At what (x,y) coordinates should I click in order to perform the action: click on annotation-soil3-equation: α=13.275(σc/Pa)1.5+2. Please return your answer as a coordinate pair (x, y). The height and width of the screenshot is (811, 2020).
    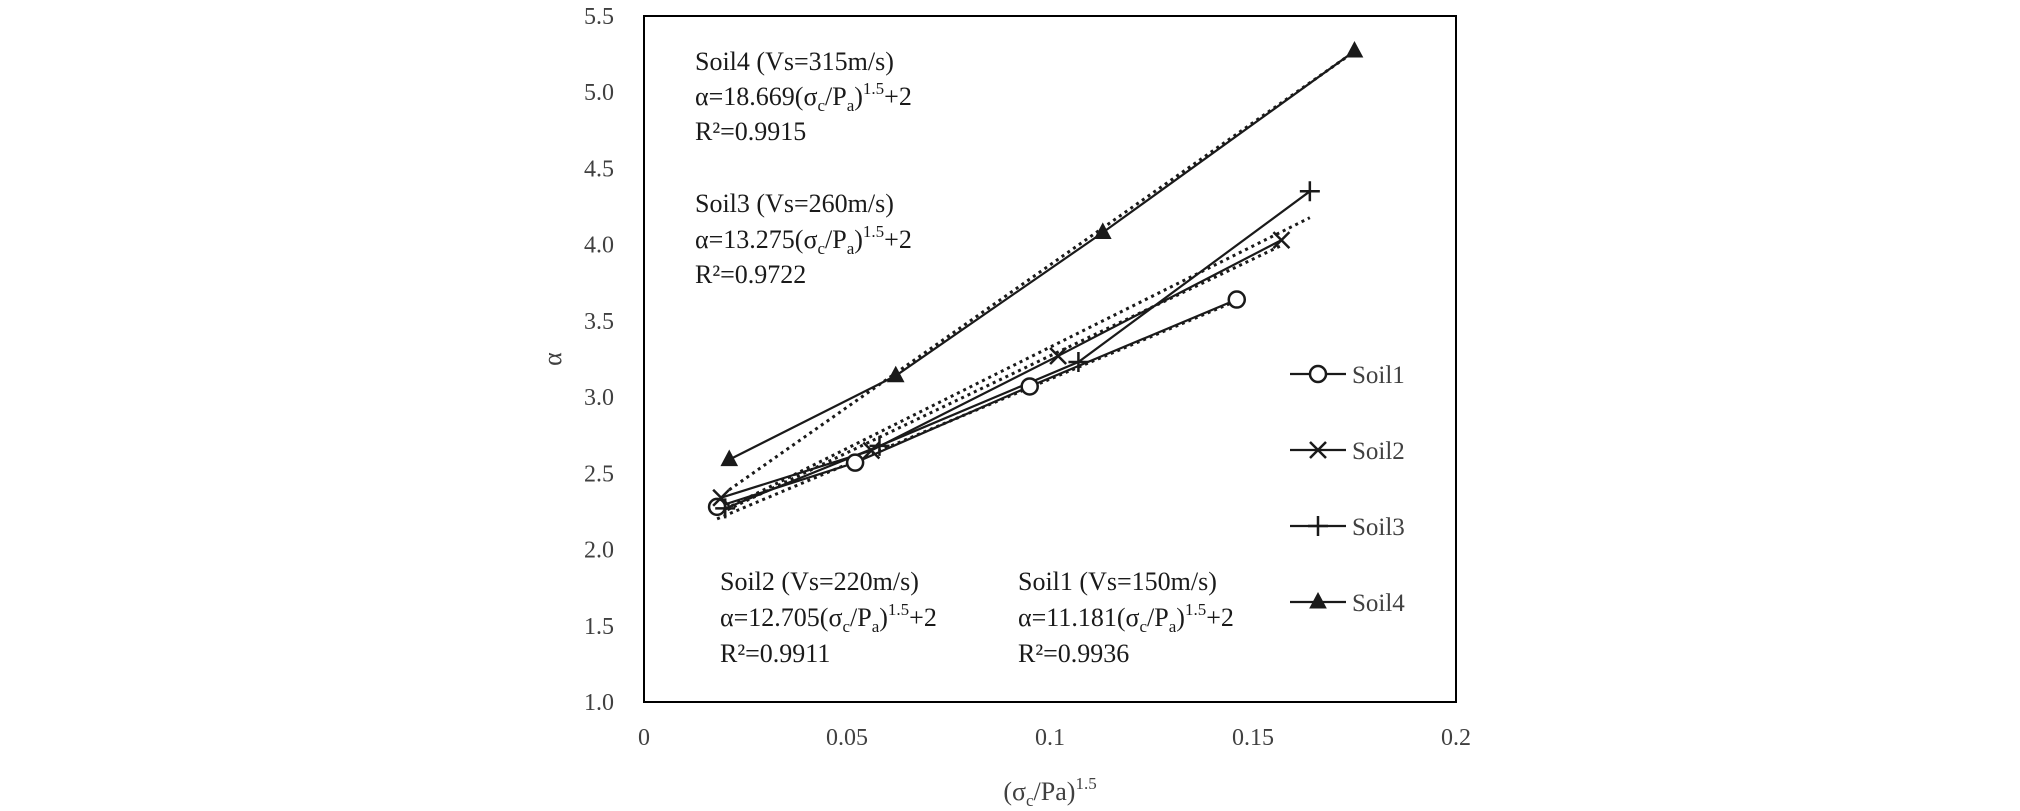
    Looking at the image, I should click on (803, 240).